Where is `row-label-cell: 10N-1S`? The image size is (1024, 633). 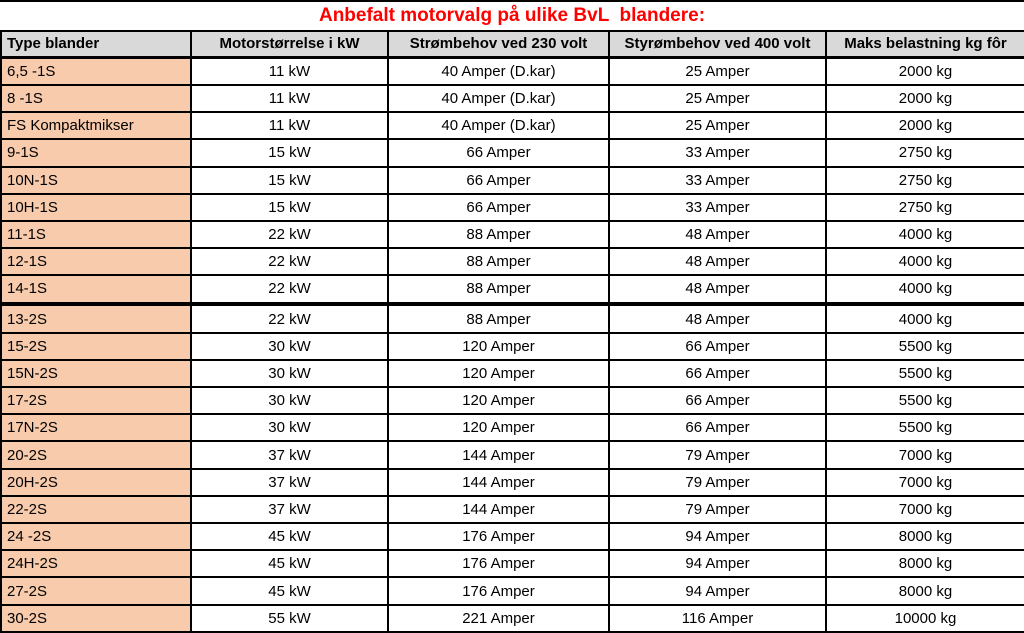 row-label-cell: 10N-1S is located at coordinates (96, 180).